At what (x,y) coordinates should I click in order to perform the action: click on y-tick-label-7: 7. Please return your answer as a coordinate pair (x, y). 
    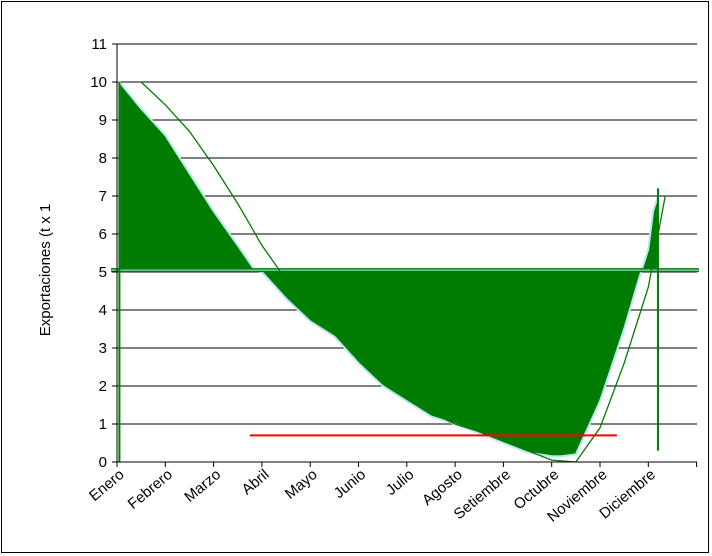
    Looking at the image, I should click on (103, 196).